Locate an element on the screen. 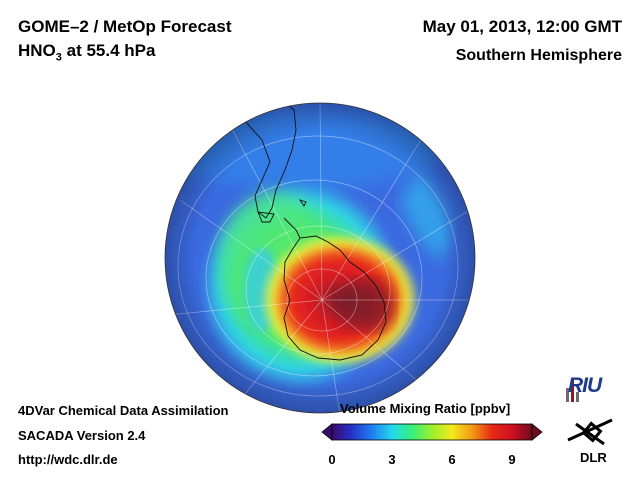 The width and height of the screenshot is (640, 480). dlr-logo: DLR is located at coordinates (593, 457).